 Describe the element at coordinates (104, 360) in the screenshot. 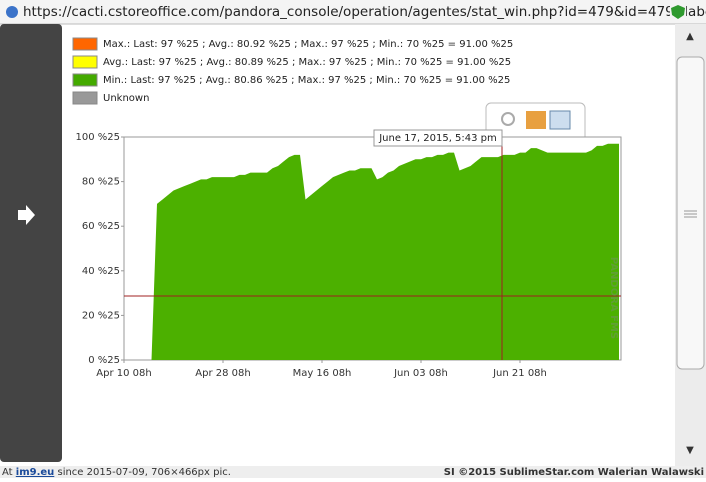

I see `y-tick-label: 0 %25` at that location.